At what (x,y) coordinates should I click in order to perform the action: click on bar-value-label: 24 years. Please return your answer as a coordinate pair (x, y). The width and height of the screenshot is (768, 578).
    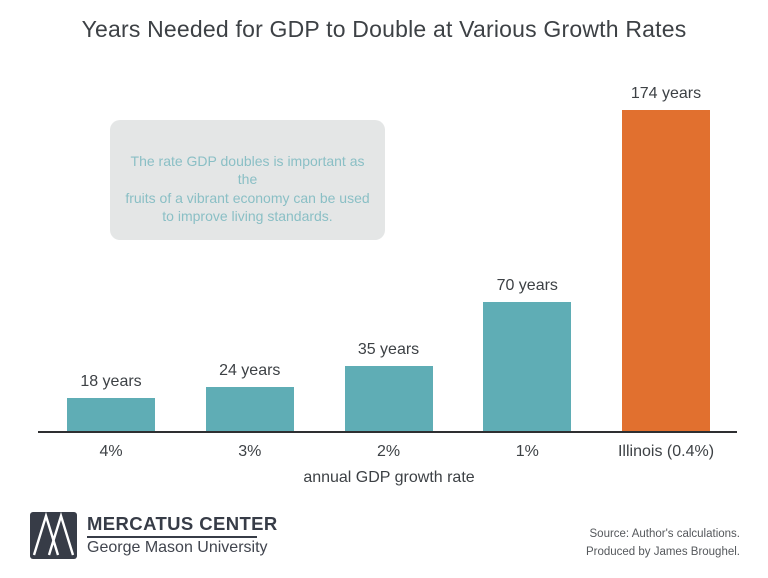
    Looking at the image, I should click on (250, 370).